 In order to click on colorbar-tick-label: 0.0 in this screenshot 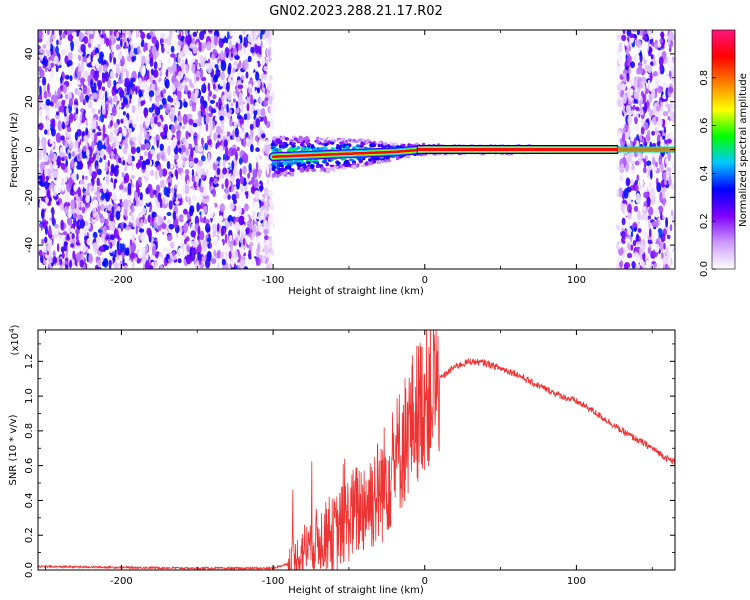, I will do `click(704, 269)`.